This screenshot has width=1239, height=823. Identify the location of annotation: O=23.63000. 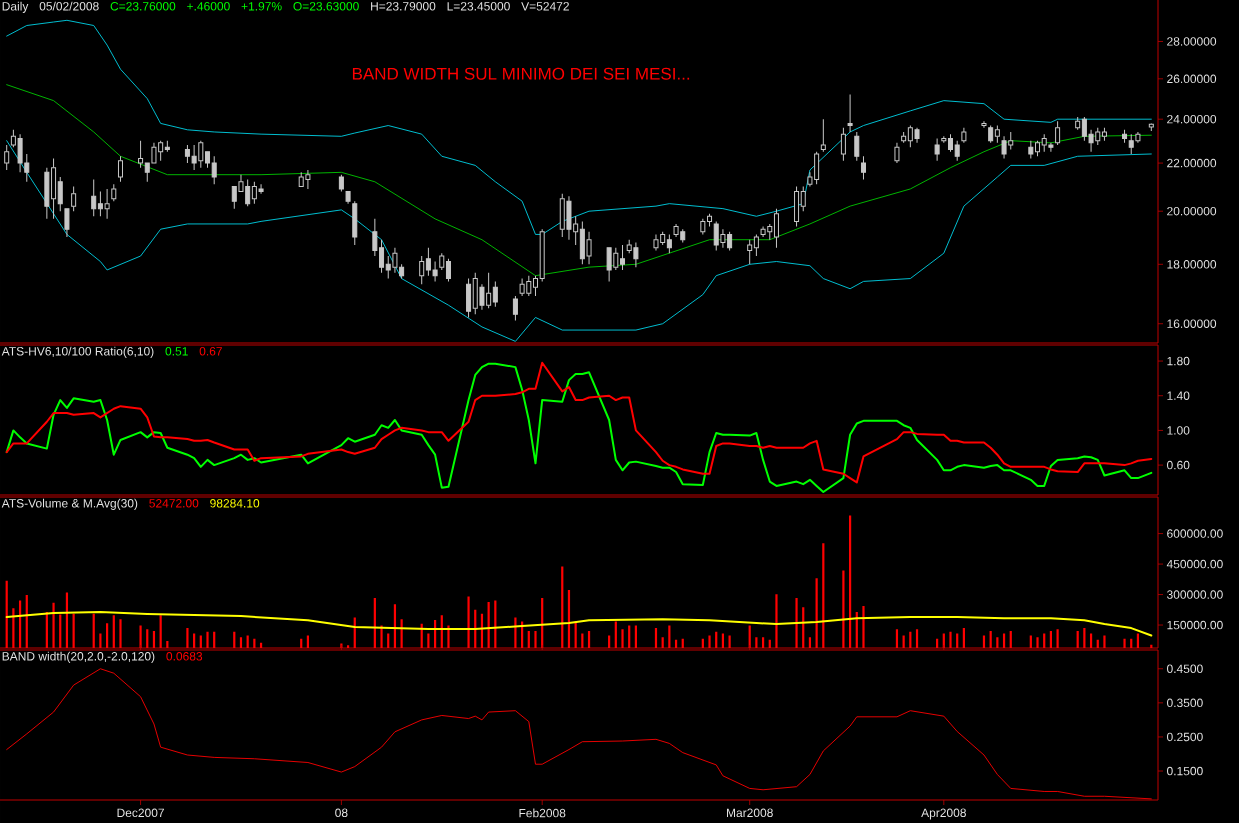
(326, 6).